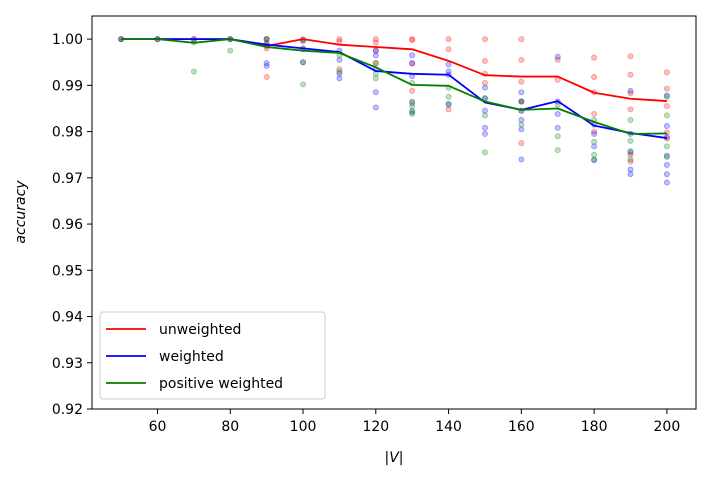 The width and height of the screenshot is (712, 481). I want to click on legend: unweighted weighted positive weighted, so click(212, 355).